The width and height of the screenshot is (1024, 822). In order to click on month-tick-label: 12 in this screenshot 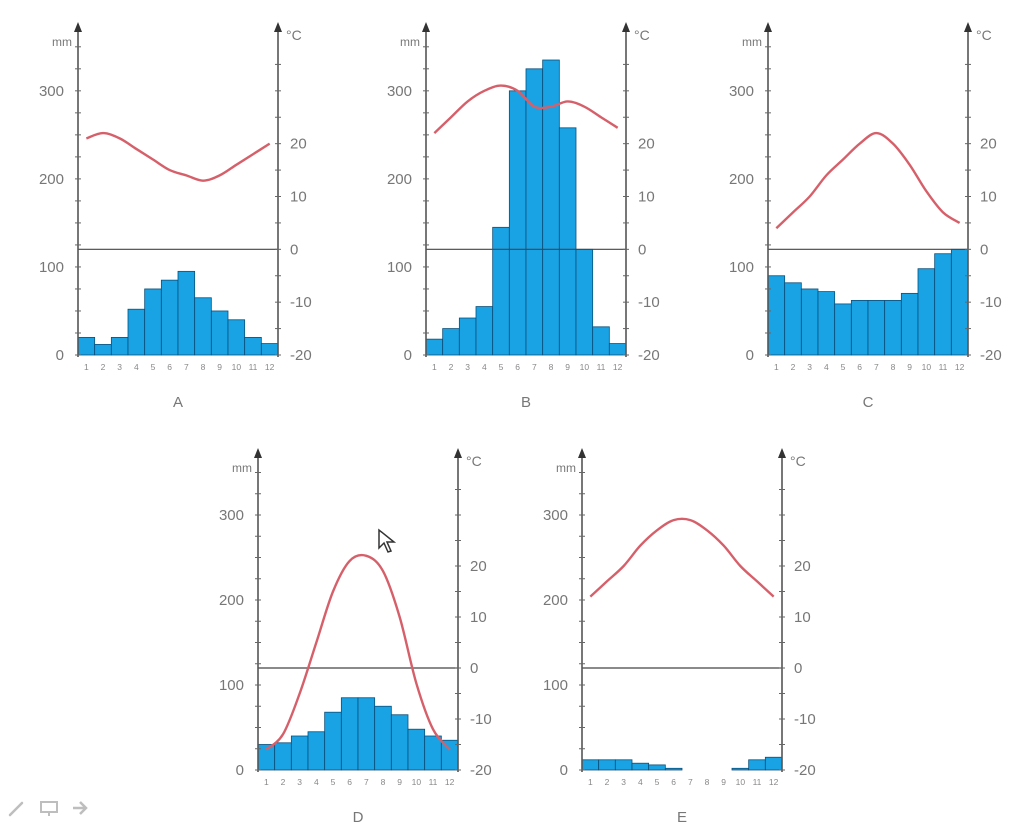, I will do `click(960, 367)`.